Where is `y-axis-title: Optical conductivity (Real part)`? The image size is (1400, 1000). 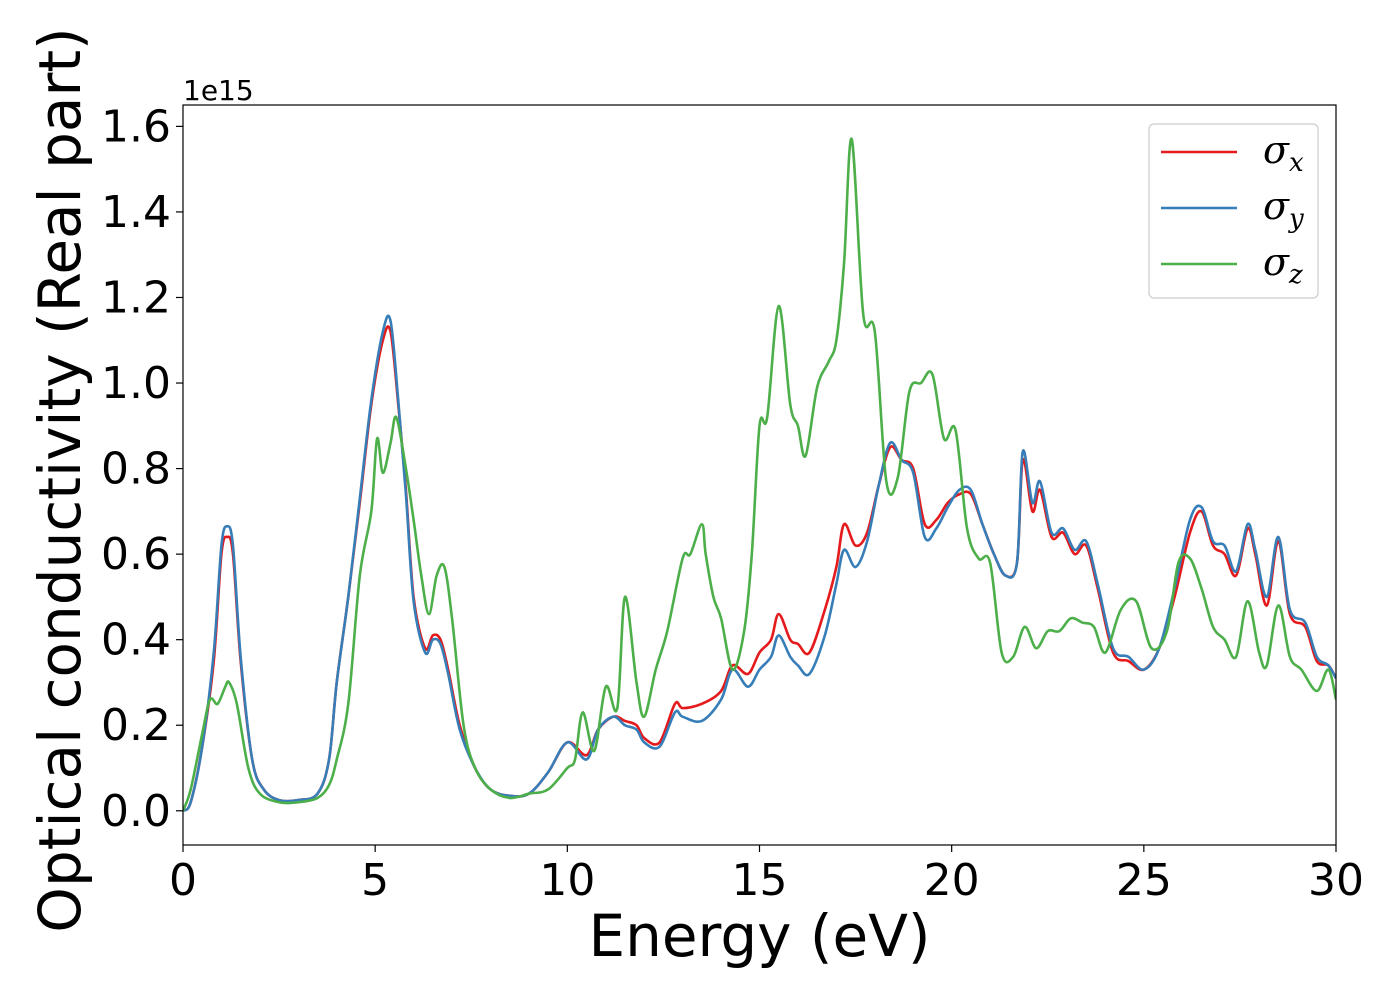
y-axis-title: Optical conductivity (Real part) is located at coordinates (60, 479).